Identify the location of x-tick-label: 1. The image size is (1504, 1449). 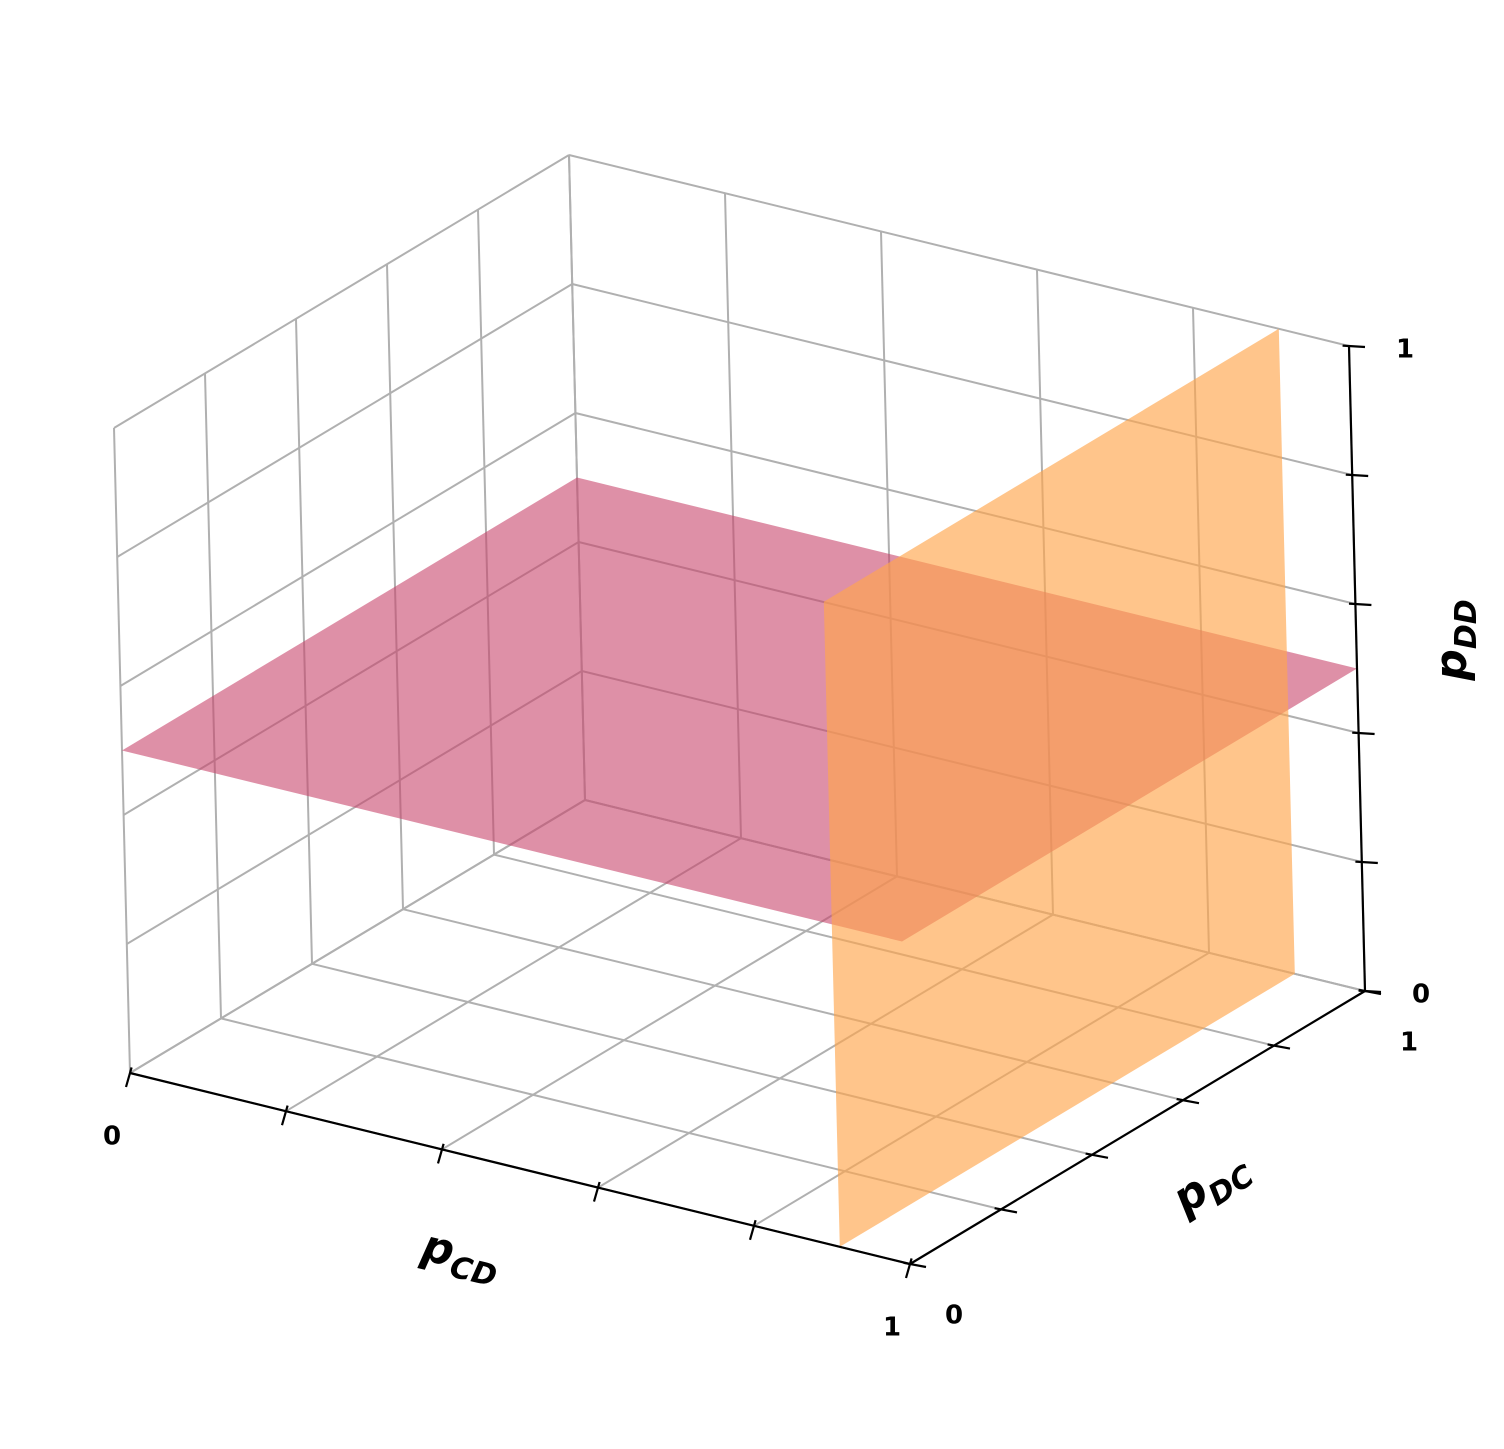
(892, 1328).